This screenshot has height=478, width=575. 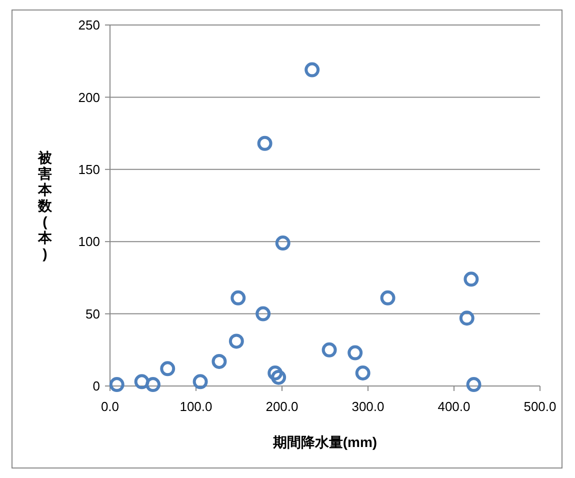 What do you see at coordinates (96, 386) in the screenshot?
I see `y-tick-label: 0` at bounding box center [96, 386].